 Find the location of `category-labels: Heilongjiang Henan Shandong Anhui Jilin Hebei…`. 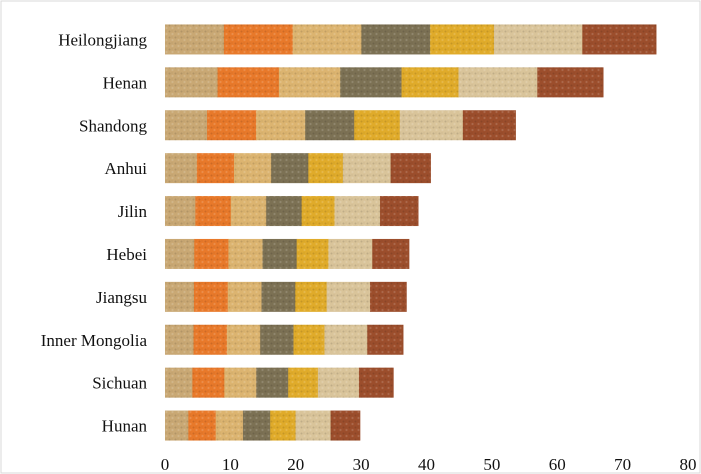

category-labels: Heilongjiang Henan Shandong Anhui Jilin Hebei… is located at coordinates (94, 232).